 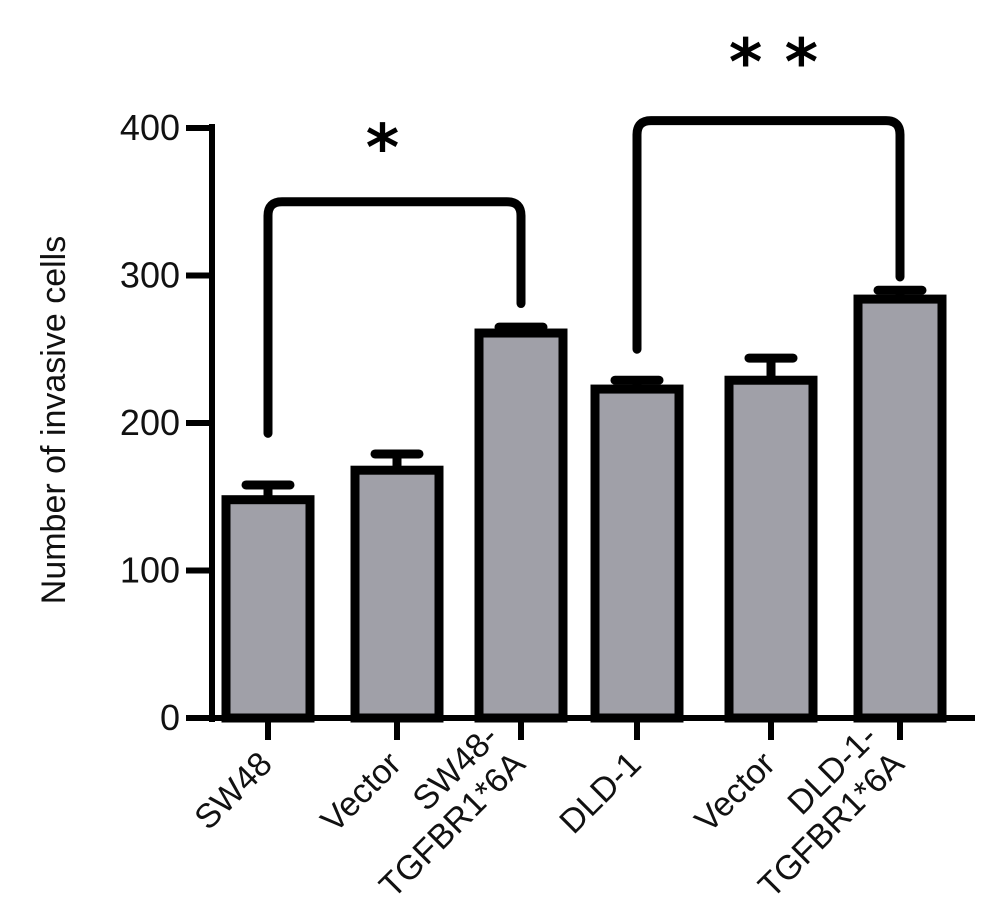 What do you see at coordinates (150, 570) in the screenshot?
I see `y-tick-label: 100` at bounding box center [150, 570].